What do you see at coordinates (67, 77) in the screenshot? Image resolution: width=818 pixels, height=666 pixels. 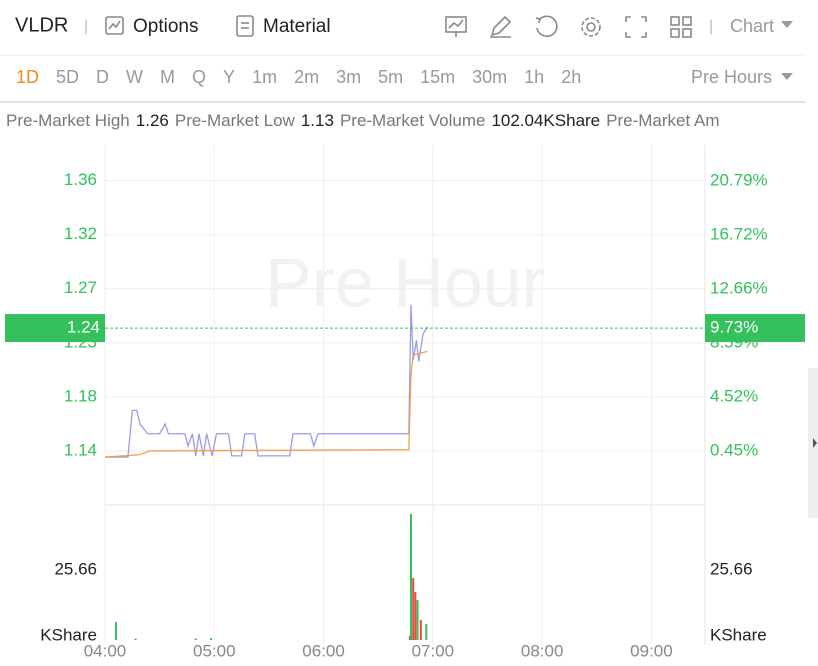 I see `timeframe-button: 5D` at bounding box center [67, 77].